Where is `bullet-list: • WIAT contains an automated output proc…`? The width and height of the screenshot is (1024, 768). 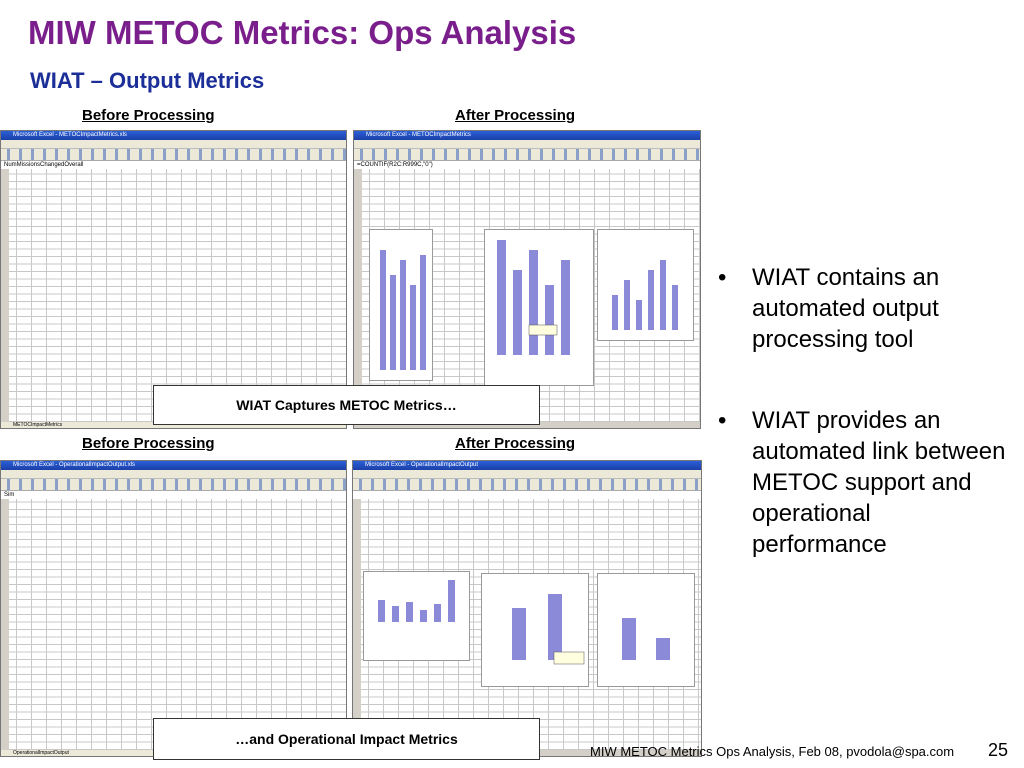
bullet-list: • WIAT contains an automated output proc… is located at coordinates (863, 411).